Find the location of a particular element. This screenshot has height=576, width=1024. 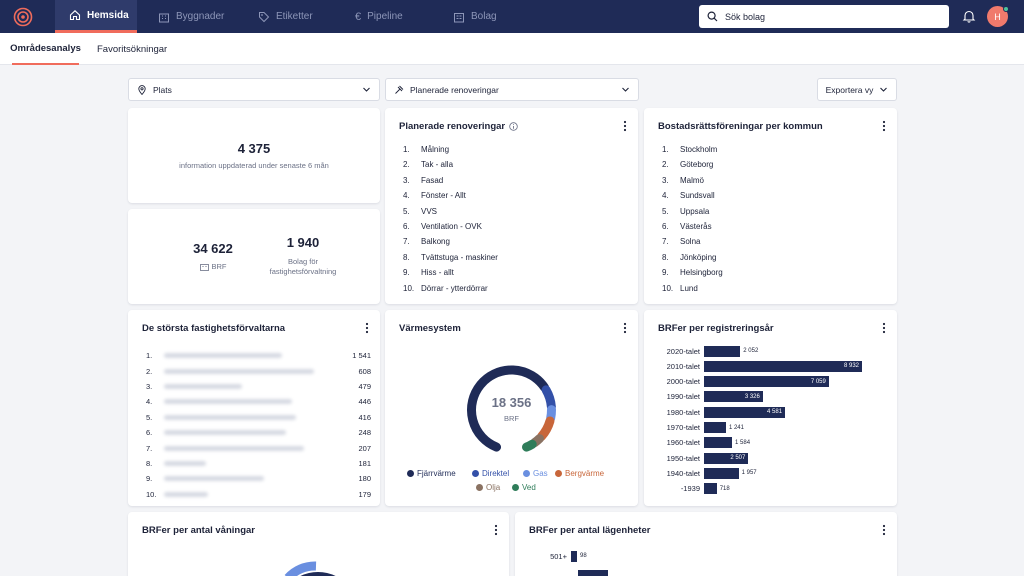

legend-item-direktel: Direktel is located at coordinates (490, 473).